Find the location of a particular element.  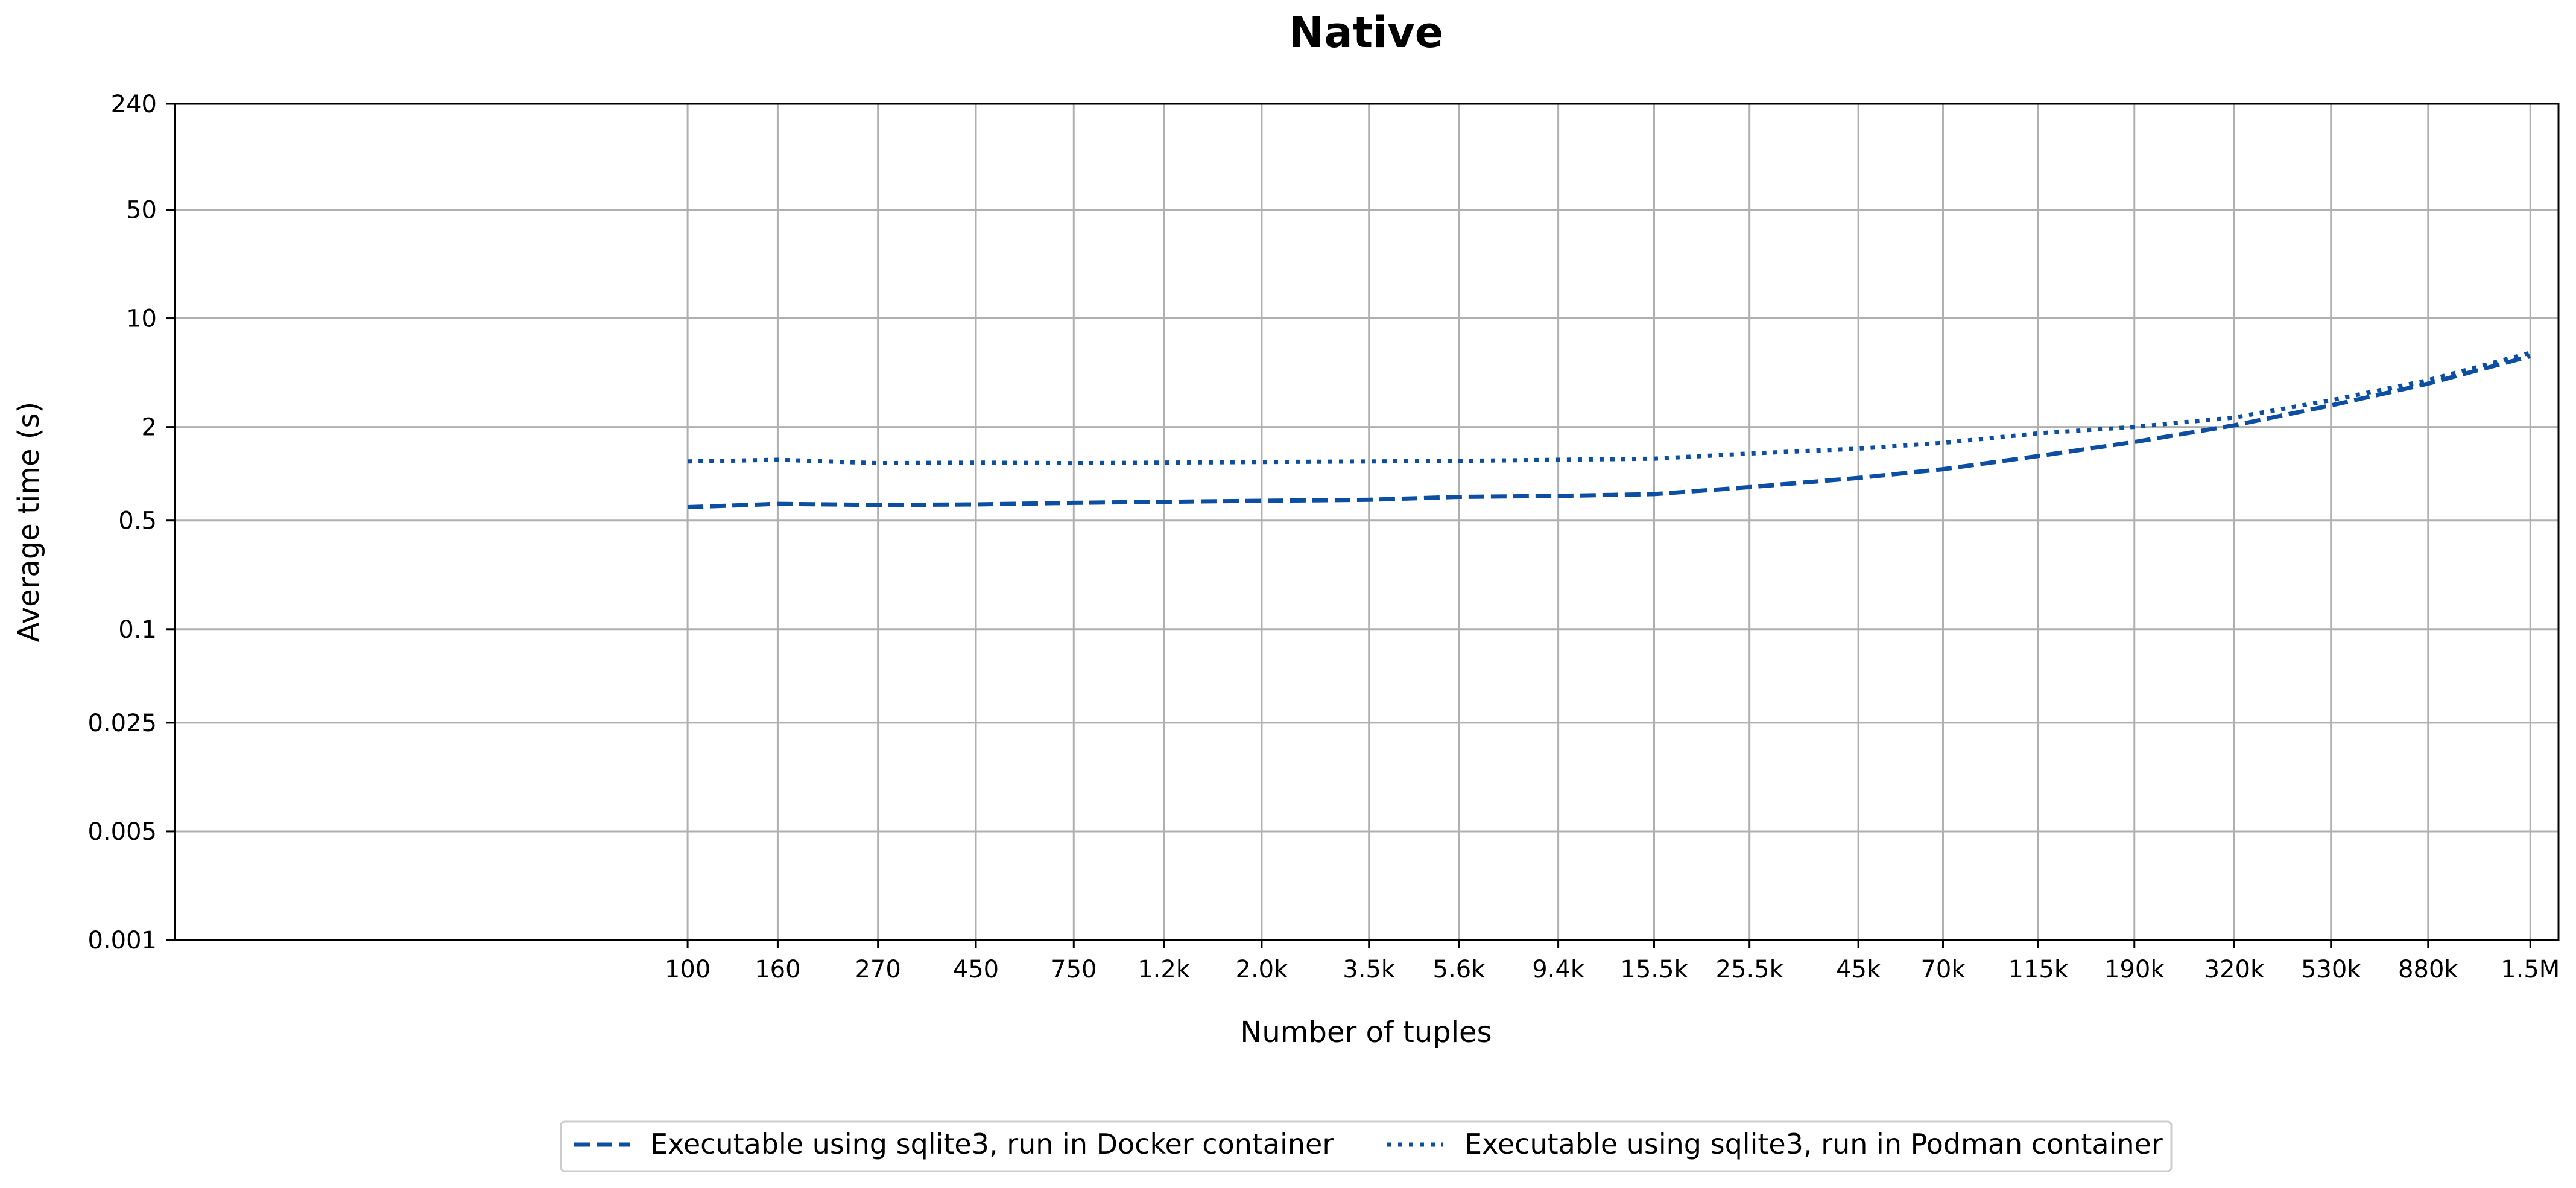

y-tick-label: 2 is located at coordinates (149, 428).